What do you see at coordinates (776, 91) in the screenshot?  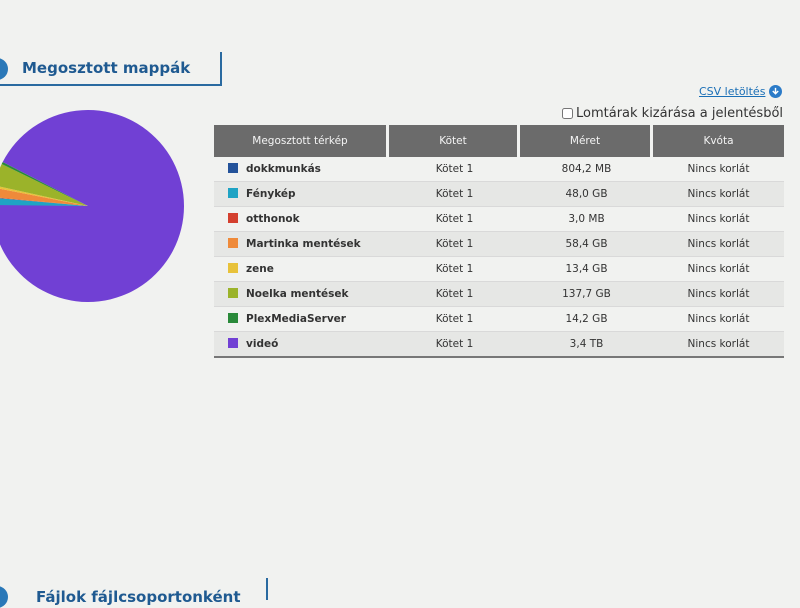 I see `download-icon` at bounding box center [776, 91].